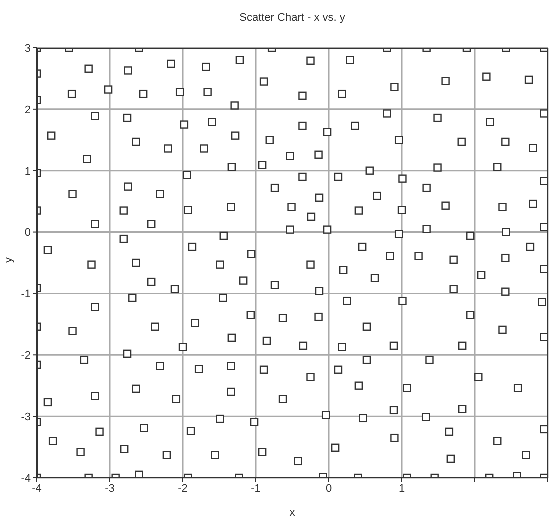  I want to click on y-axis-title: y, so click(8, 260).